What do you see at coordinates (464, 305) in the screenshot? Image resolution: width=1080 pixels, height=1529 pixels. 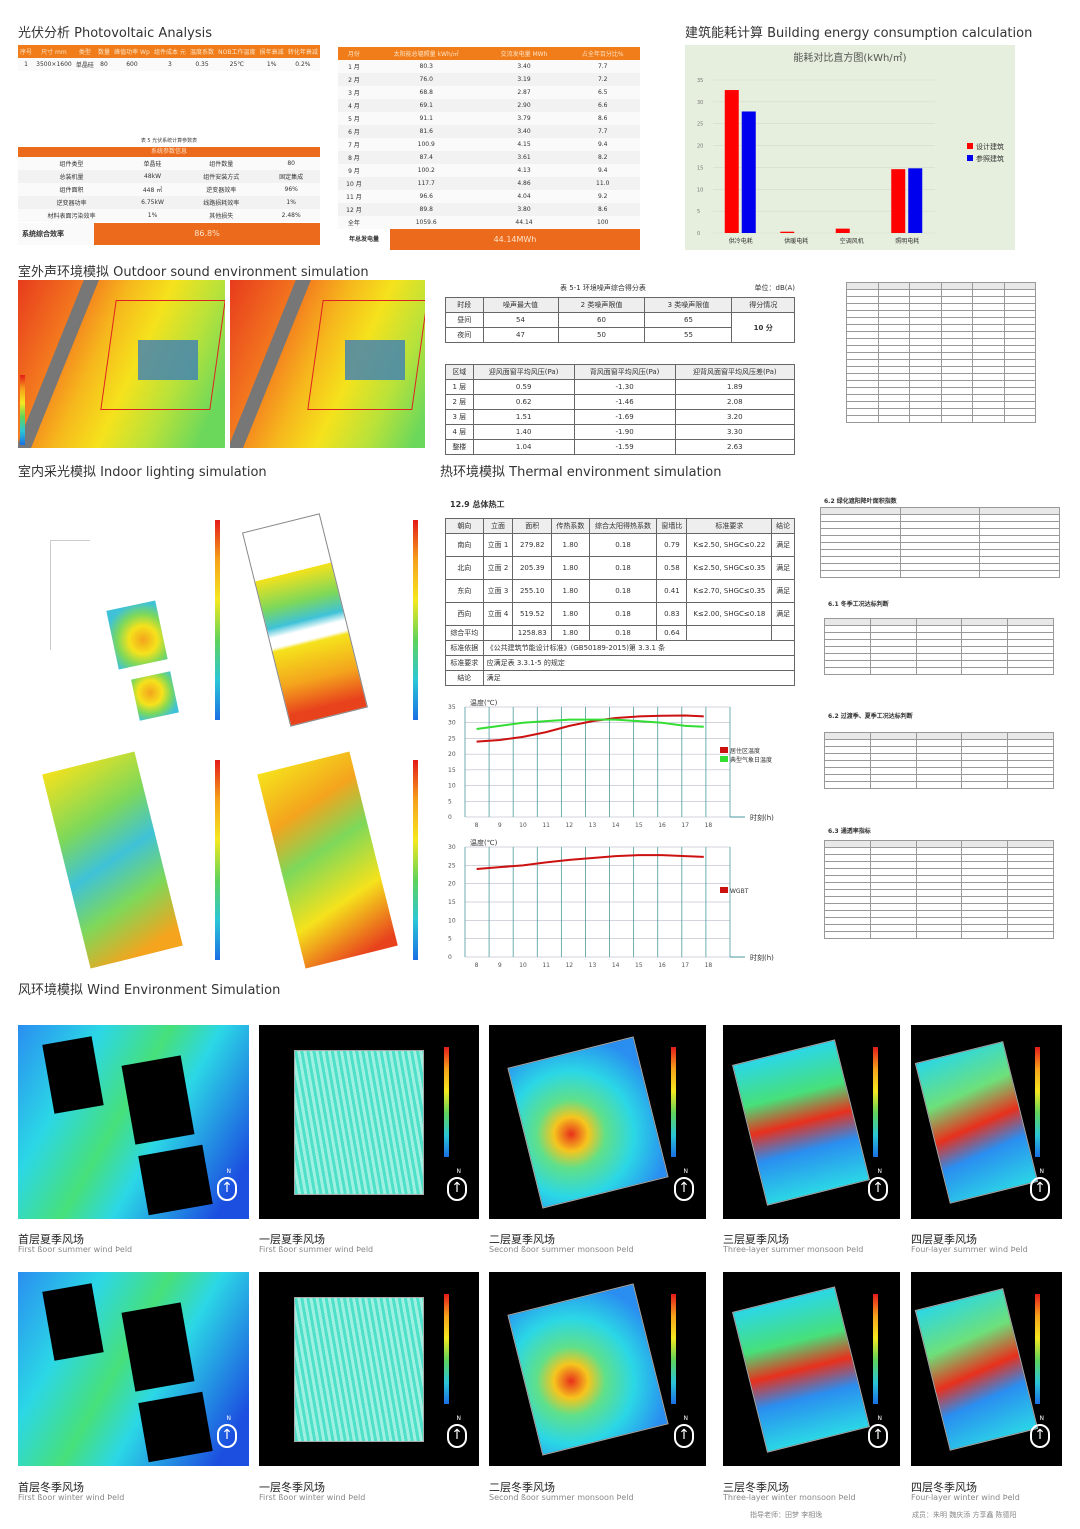 I see `column-header: 时段` at bounding box center [464, 305].